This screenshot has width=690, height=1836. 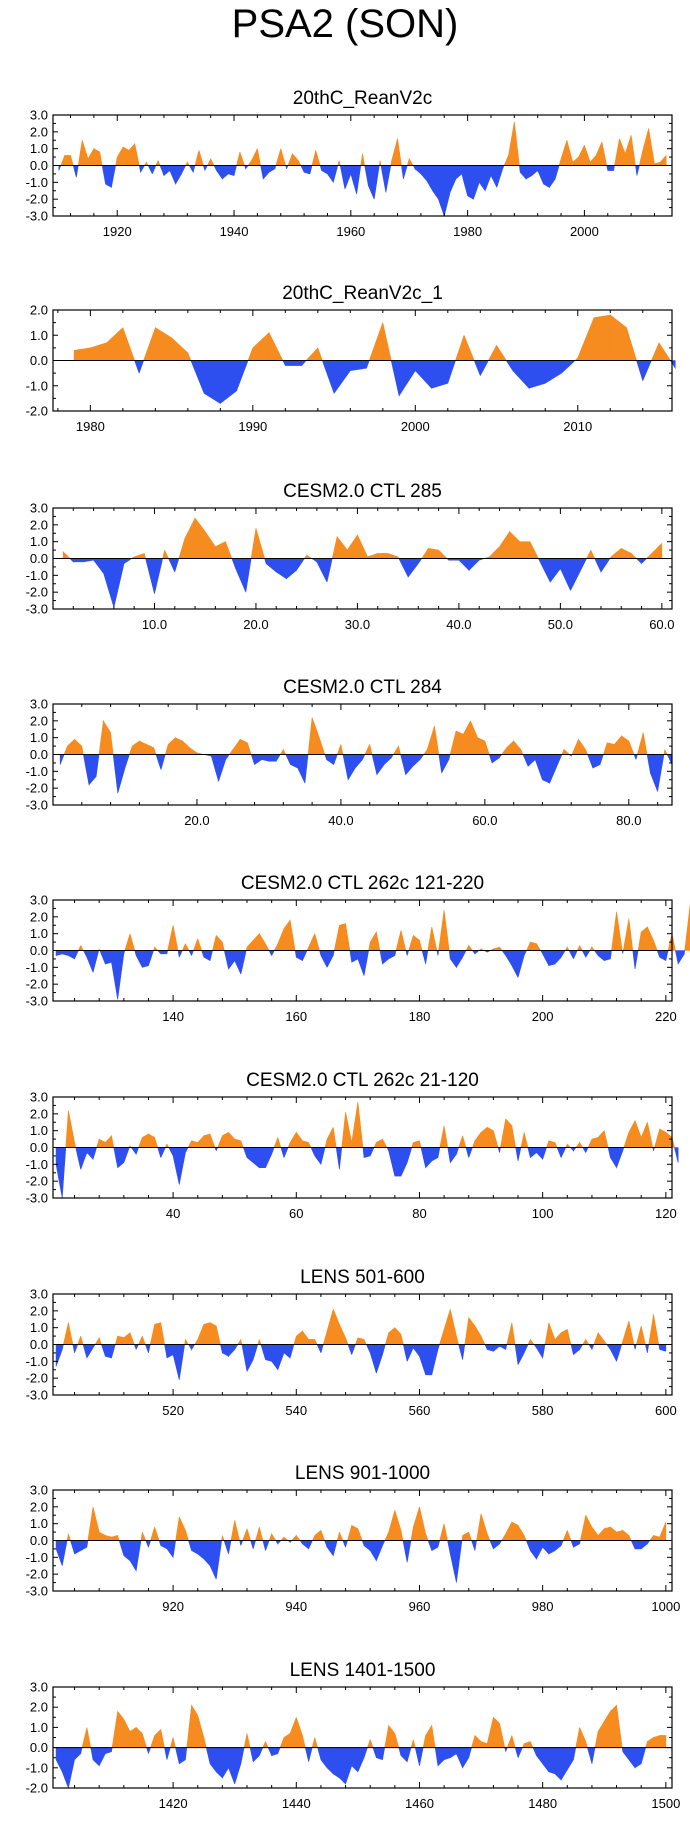 What do you see at coordinates (666, 1213) in the screenshot?
I see `x-tick-label: 120` at bounding box center [666, 1213].